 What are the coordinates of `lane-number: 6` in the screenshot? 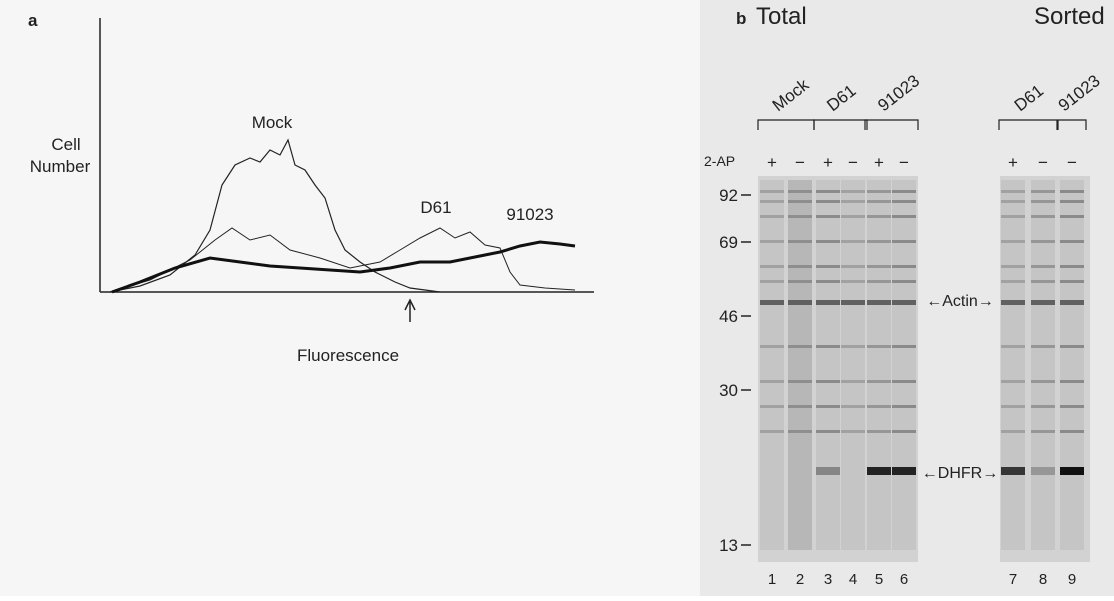 It's located at (904, 579).